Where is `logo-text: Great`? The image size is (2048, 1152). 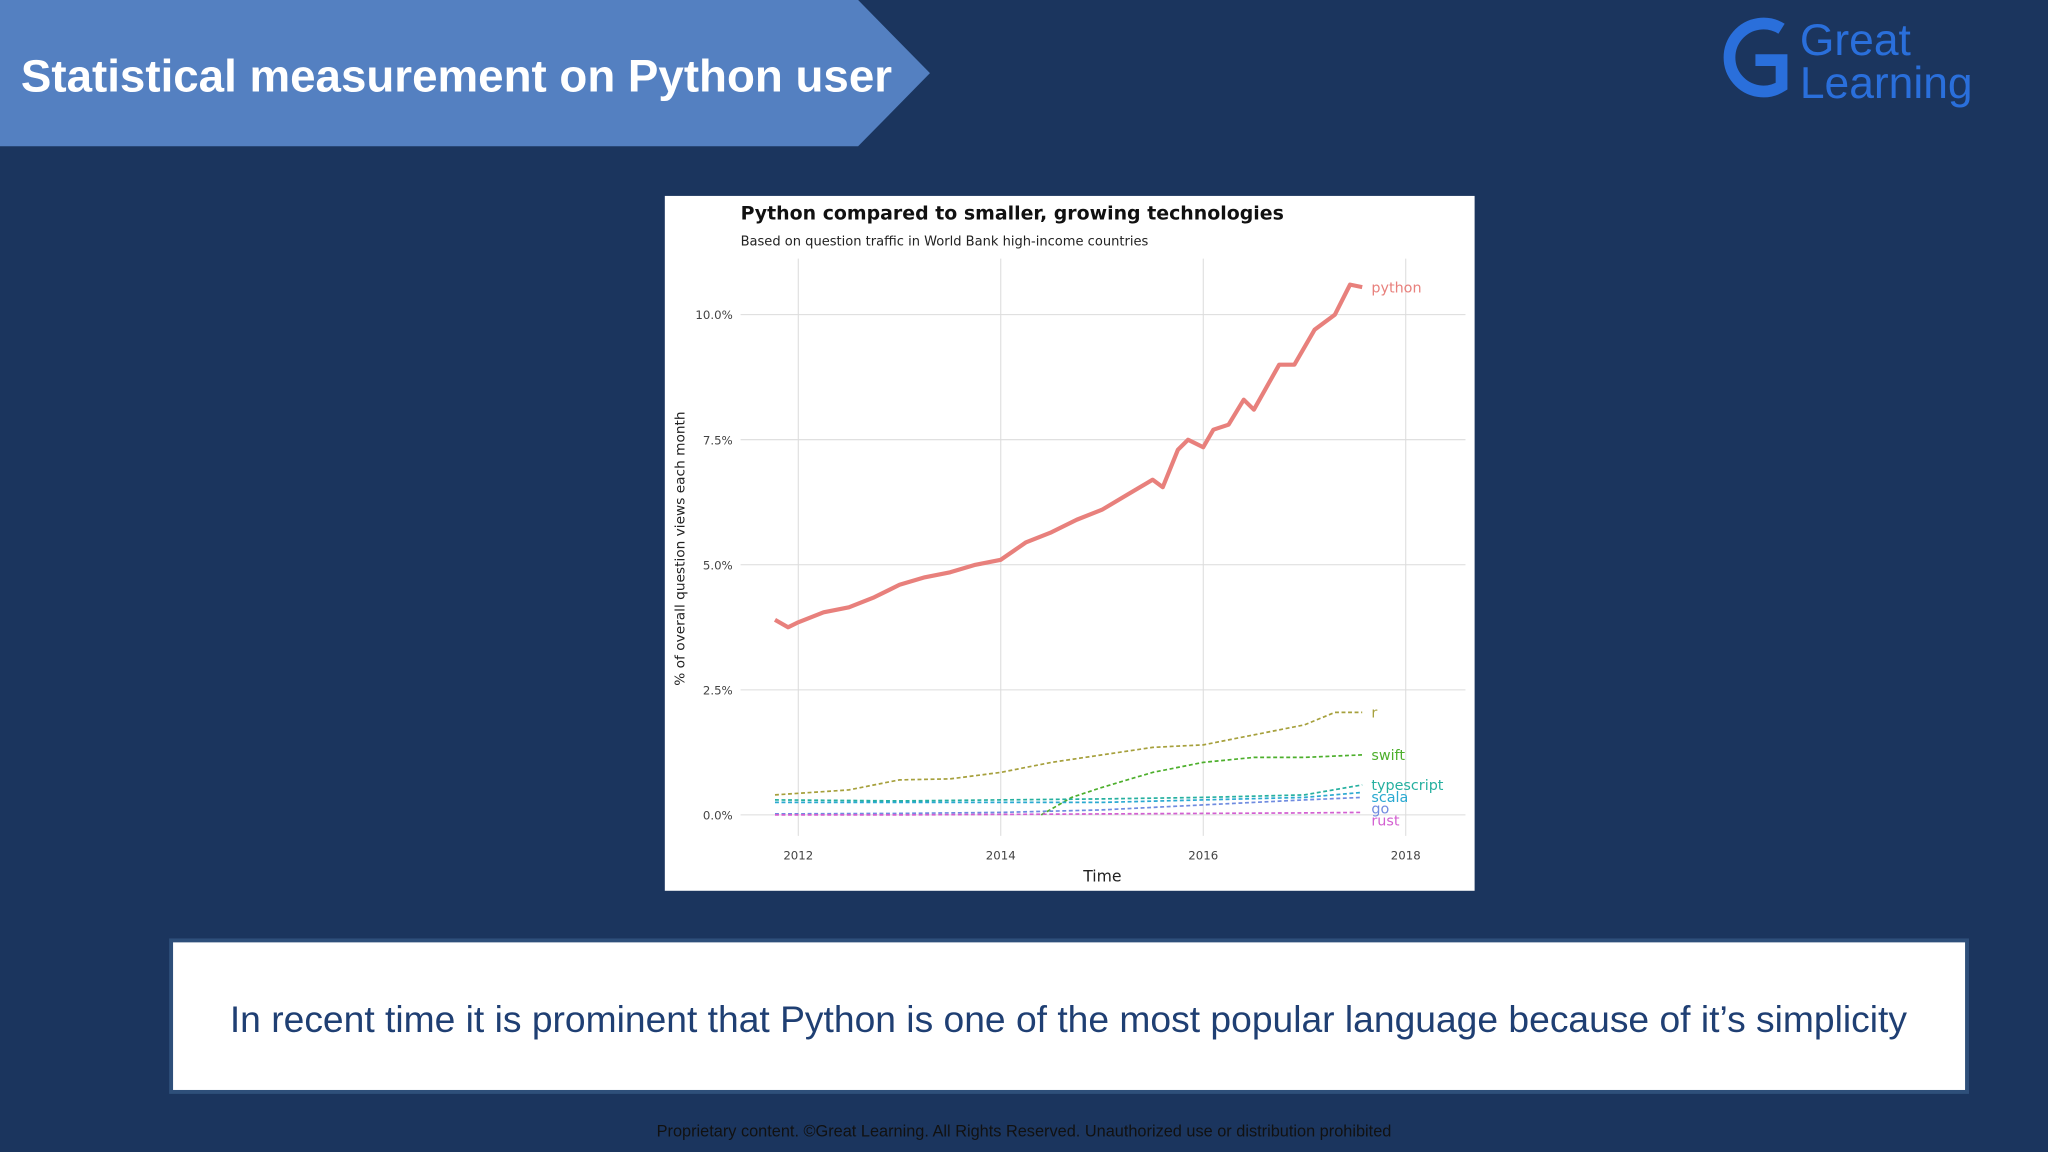
logo-text: Great is located at coordinates (1856, 40).